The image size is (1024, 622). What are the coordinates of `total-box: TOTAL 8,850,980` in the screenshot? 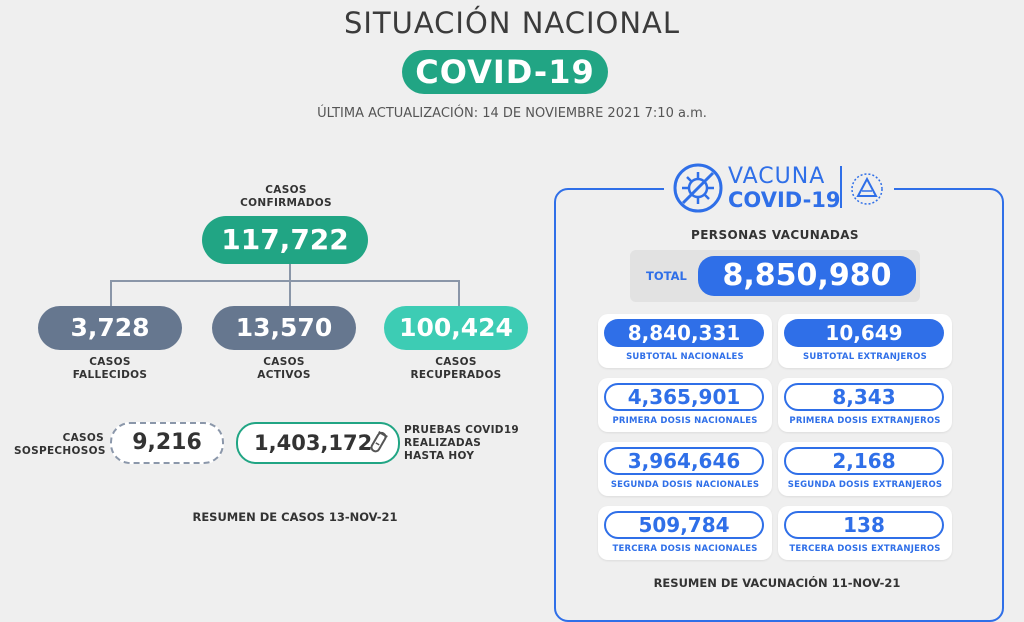 It's located at (775, 276).